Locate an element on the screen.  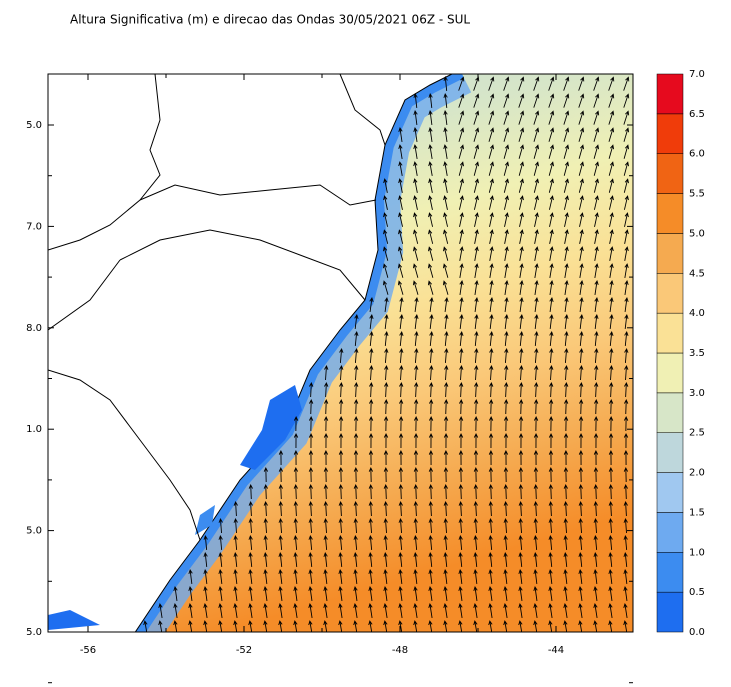
lon-tick-label: -56 is located at coordinates (88, 650).